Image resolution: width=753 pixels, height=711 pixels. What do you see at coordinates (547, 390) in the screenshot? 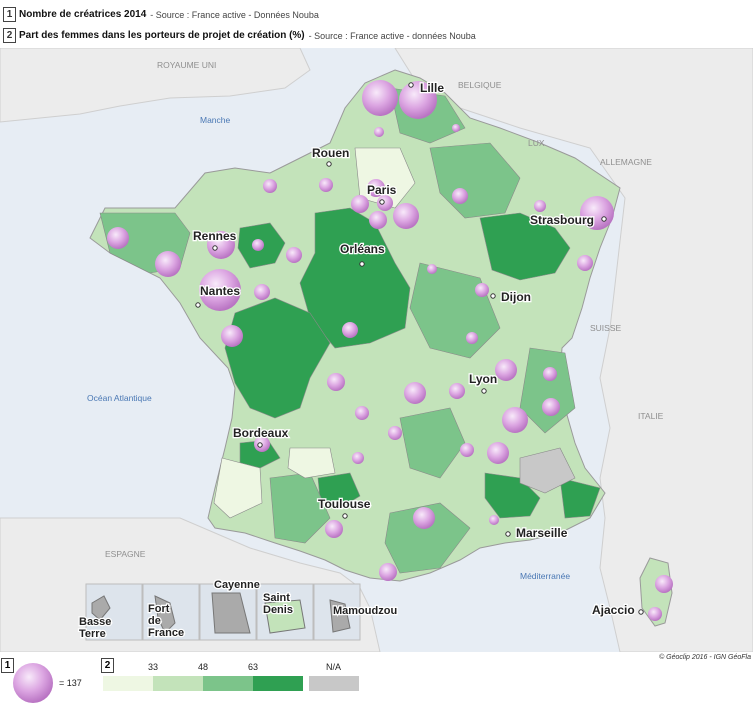
I see `region-mid-alps` at bounding box center [547, 390].